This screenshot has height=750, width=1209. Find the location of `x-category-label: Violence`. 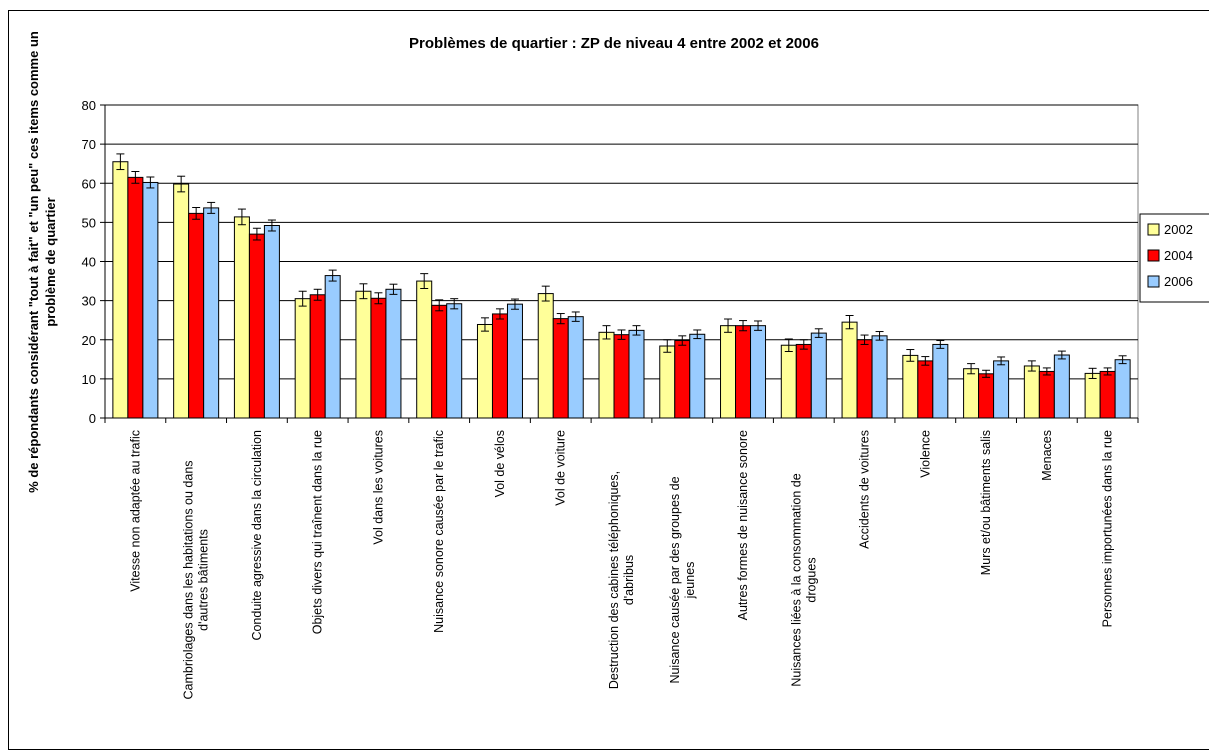

x-category-label: Violence is located at coordinates (925, 454).